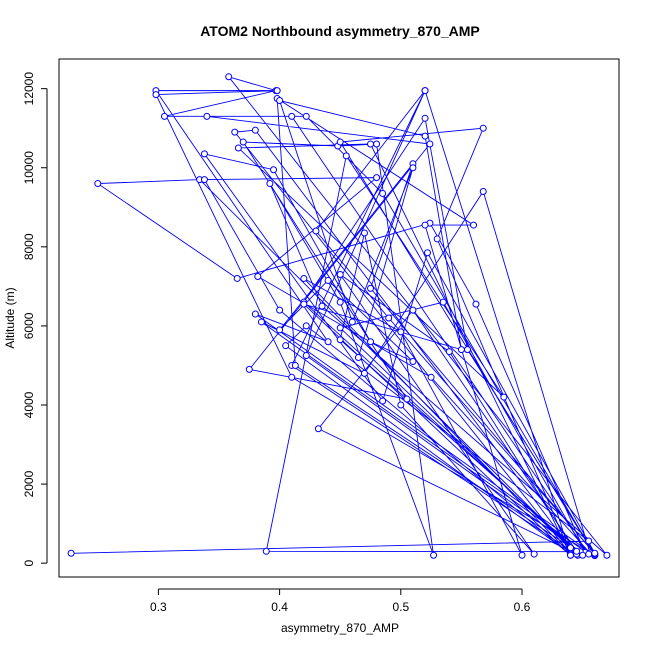  Describe the element at coordinates (29, 404) in the screenshot. I see `y-tick-label: 4000` at that location.